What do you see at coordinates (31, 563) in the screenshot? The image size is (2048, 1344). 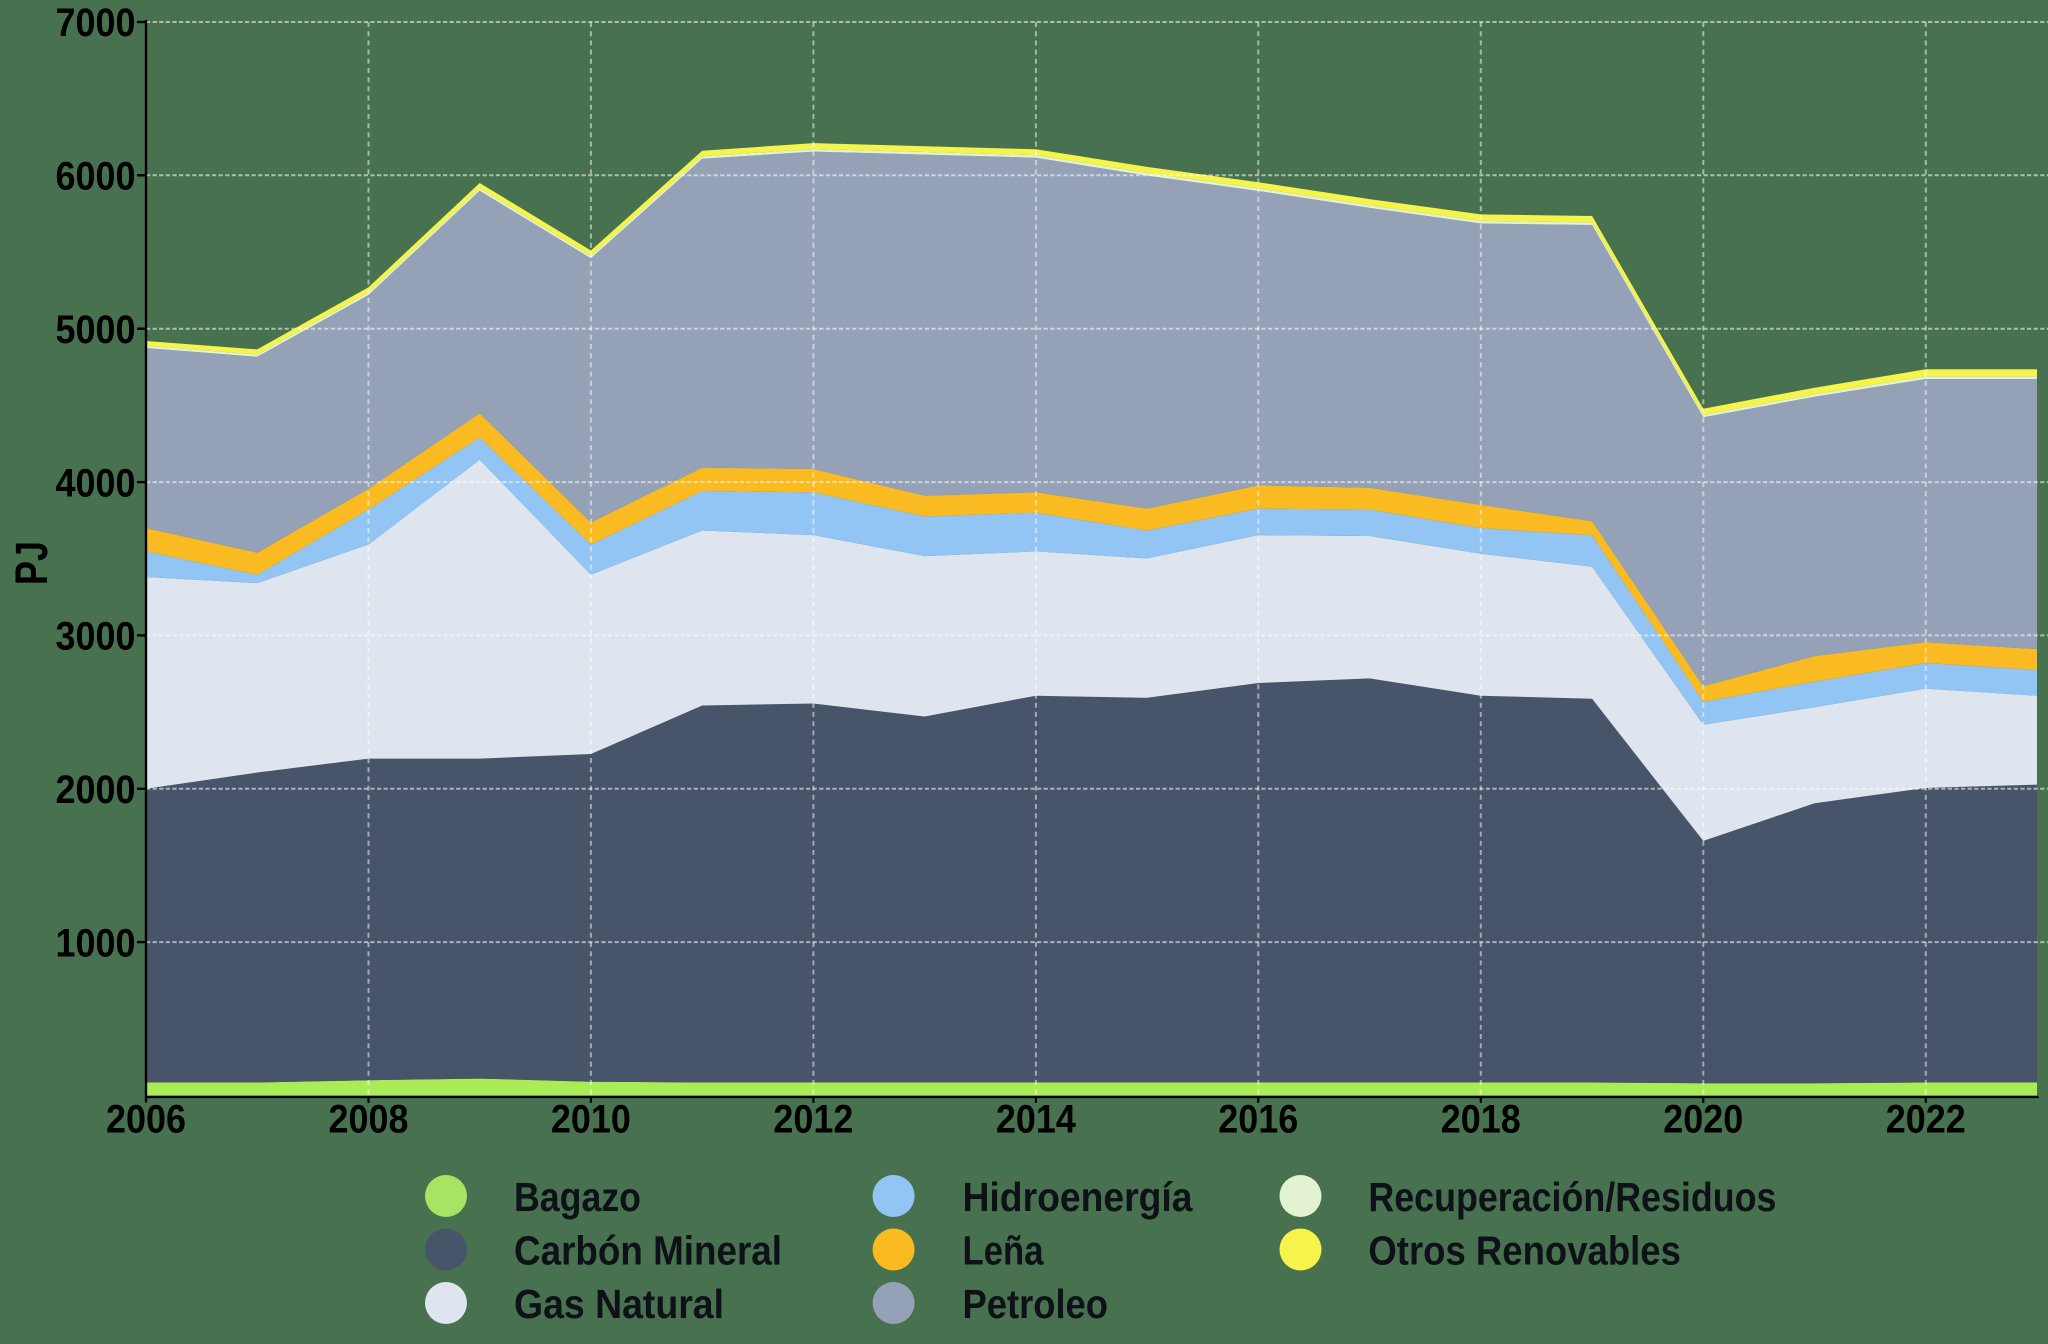 I see `svg-text: PJ` at bounding box center [31, 563].